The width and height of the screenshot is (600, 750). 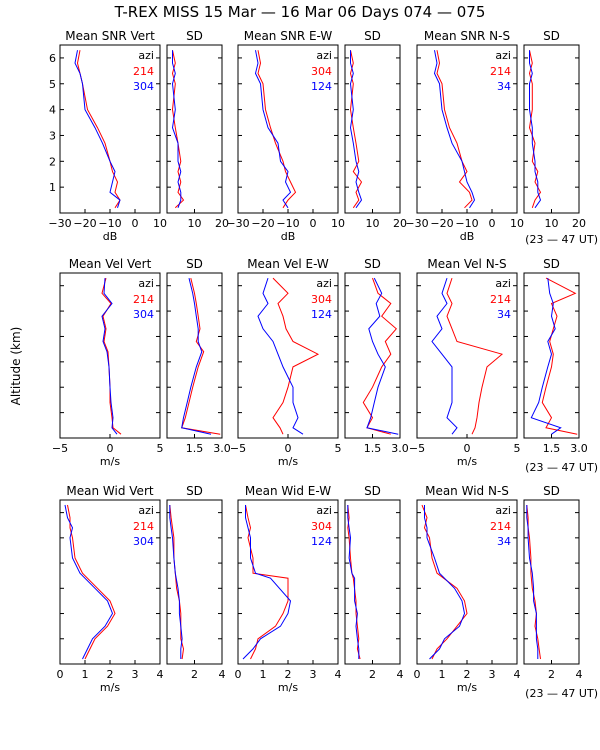 What do you see at coordinates (143, 299) in the screenshot?
I see `panel-7-legend-214: 214` at bounding box center [143, 299].